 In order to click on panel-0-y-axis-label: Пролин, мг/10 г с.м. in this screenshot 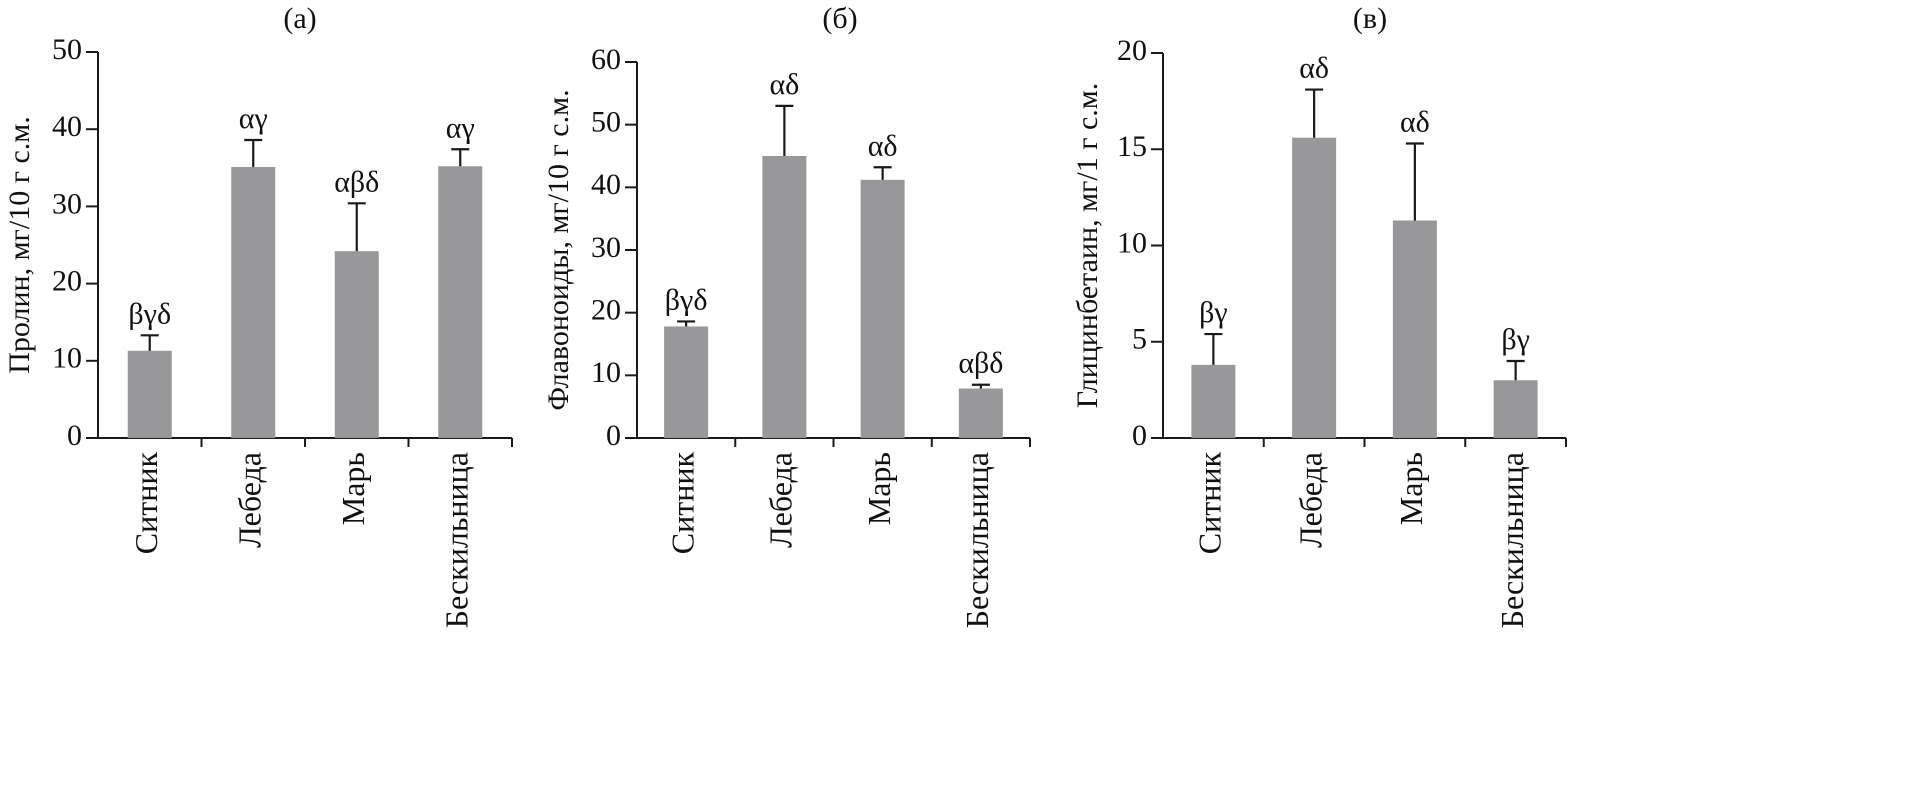, I will do `click(19, 245)`.